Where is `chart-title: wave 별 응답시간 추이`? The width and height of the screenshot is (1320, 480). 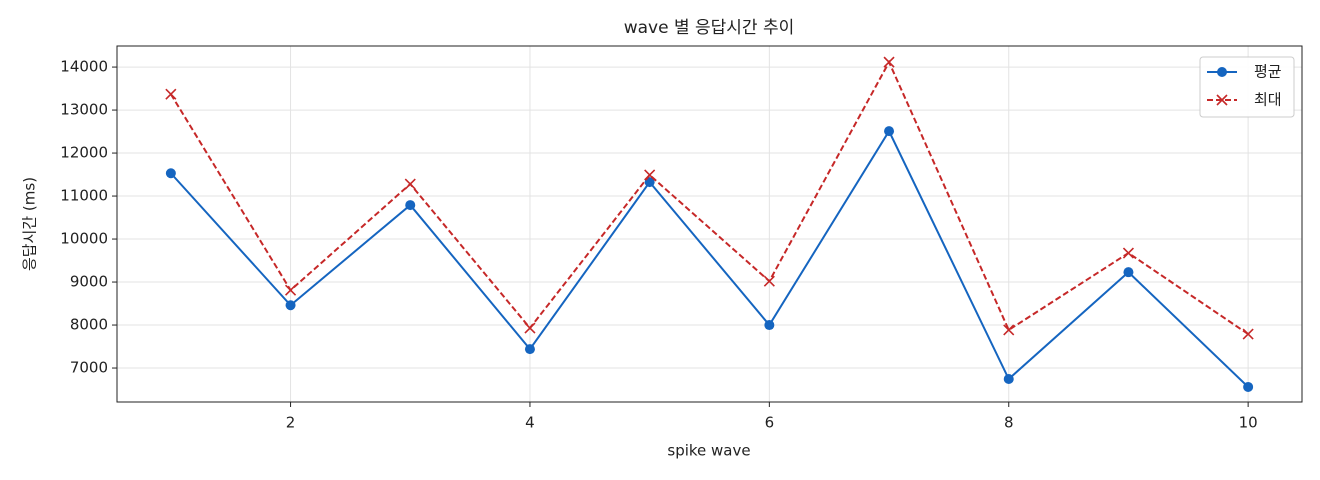
chart-title: wave 별 응답시간 추이 is located at coordinates (709, 28).